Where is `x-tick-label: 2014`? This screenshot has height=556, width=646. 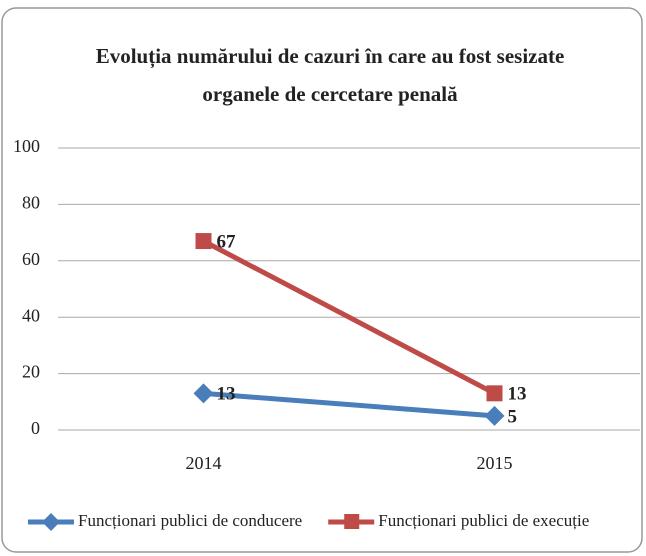 x-tick-label: 2014 is located at coordinates (204, 463).